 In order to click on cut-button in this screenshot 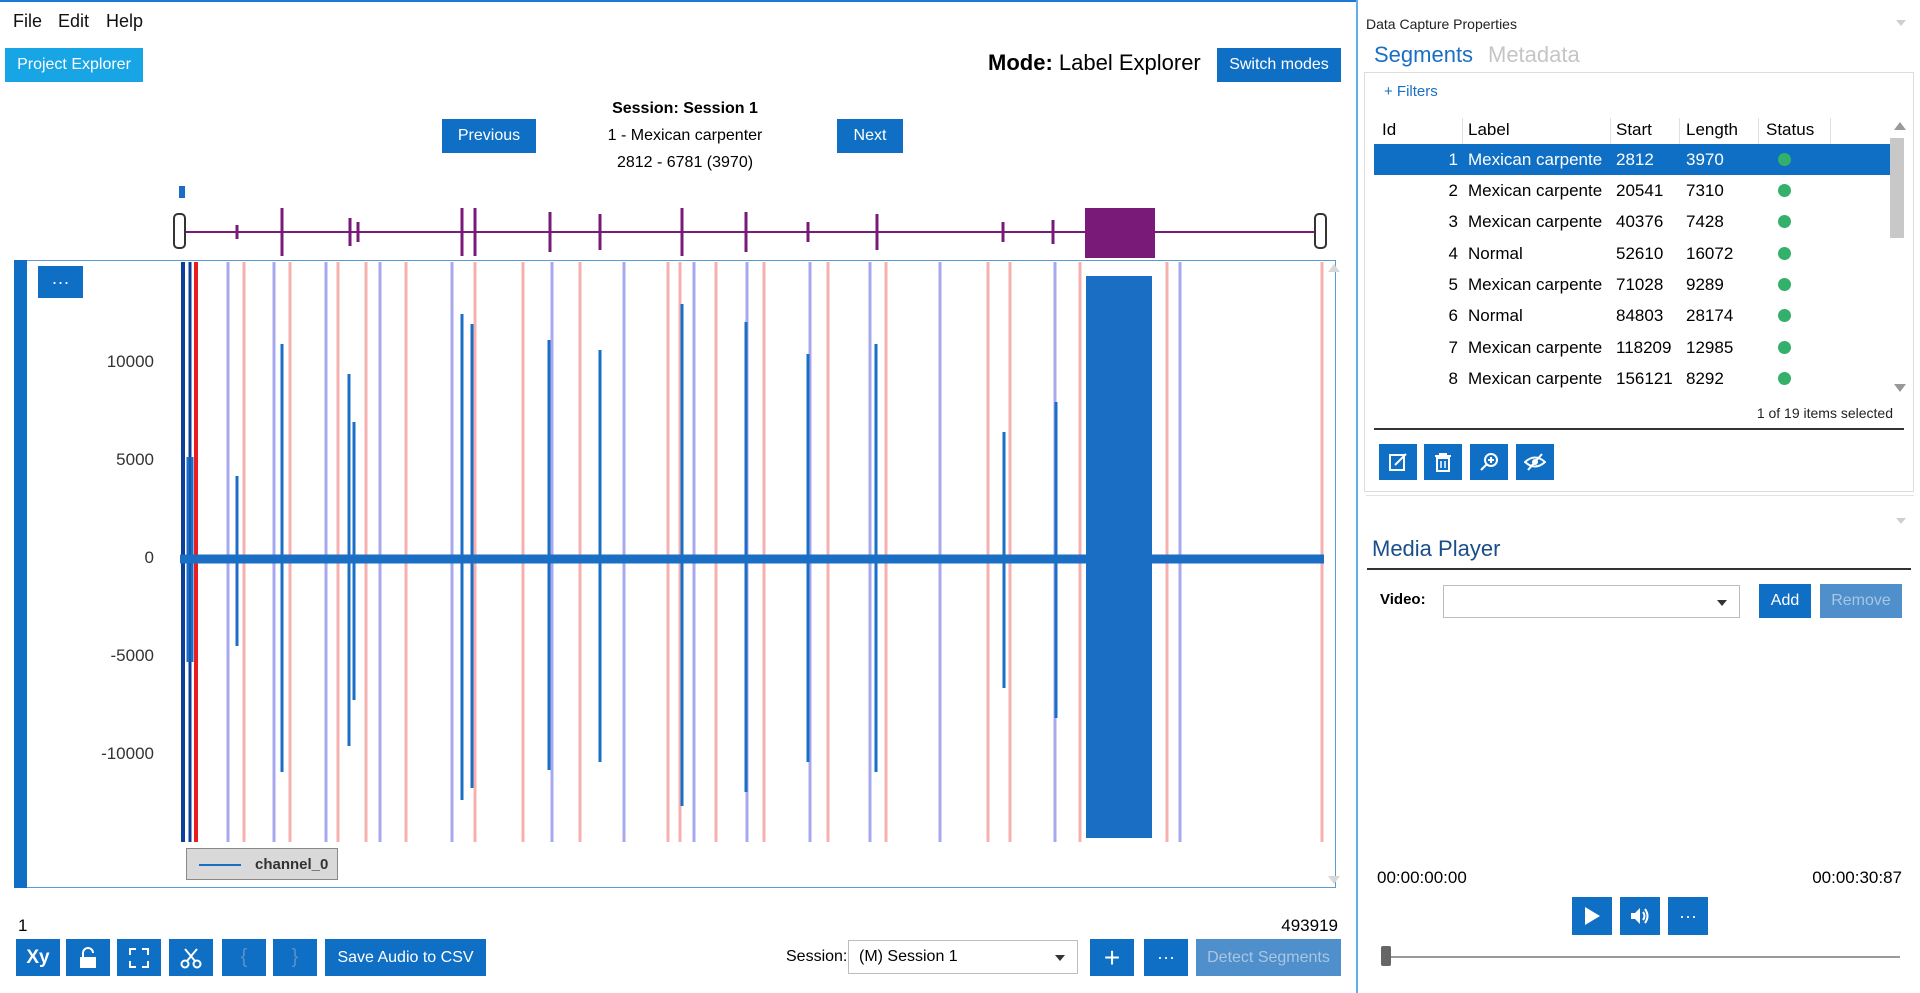, I will do `click(191, 957)`.